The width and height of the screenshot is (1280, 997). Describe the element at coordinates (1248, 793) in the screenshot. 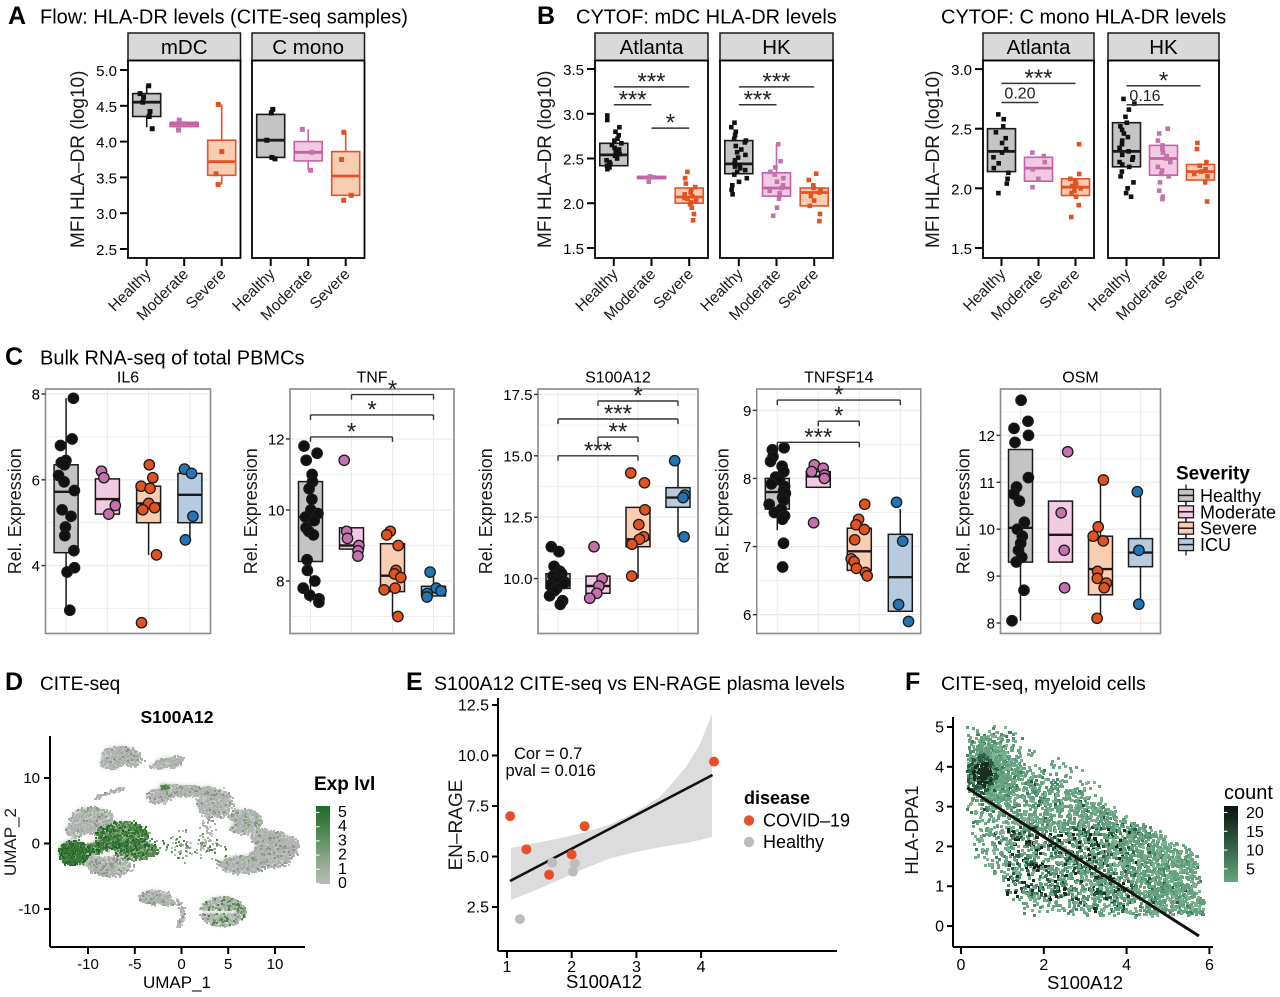

I see `svg-text: count` at that location.